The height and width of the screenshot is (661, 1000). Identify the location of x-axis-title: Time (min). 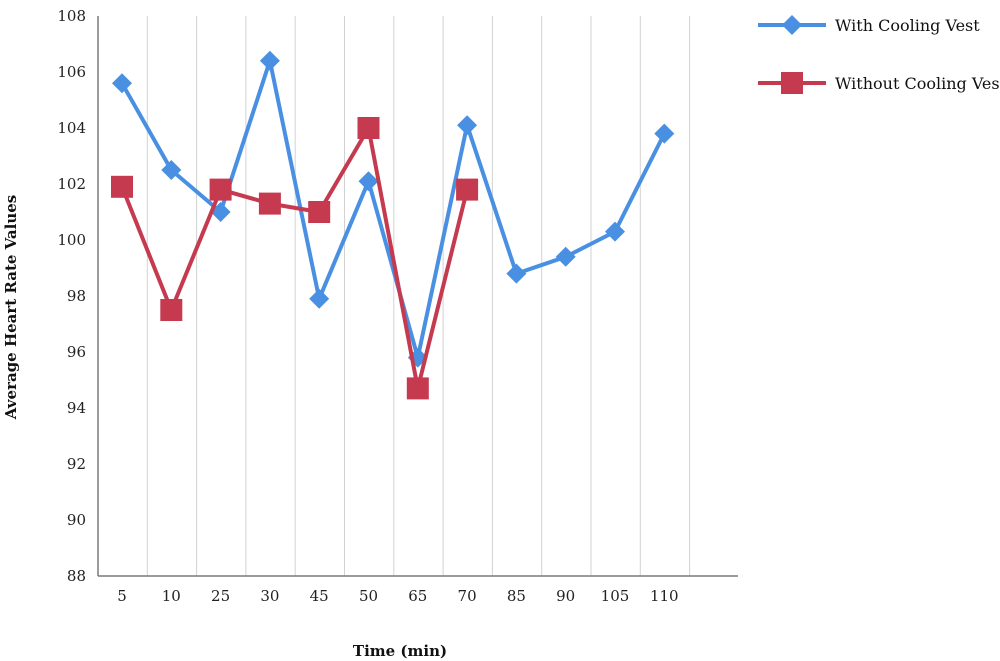
(400, 651).